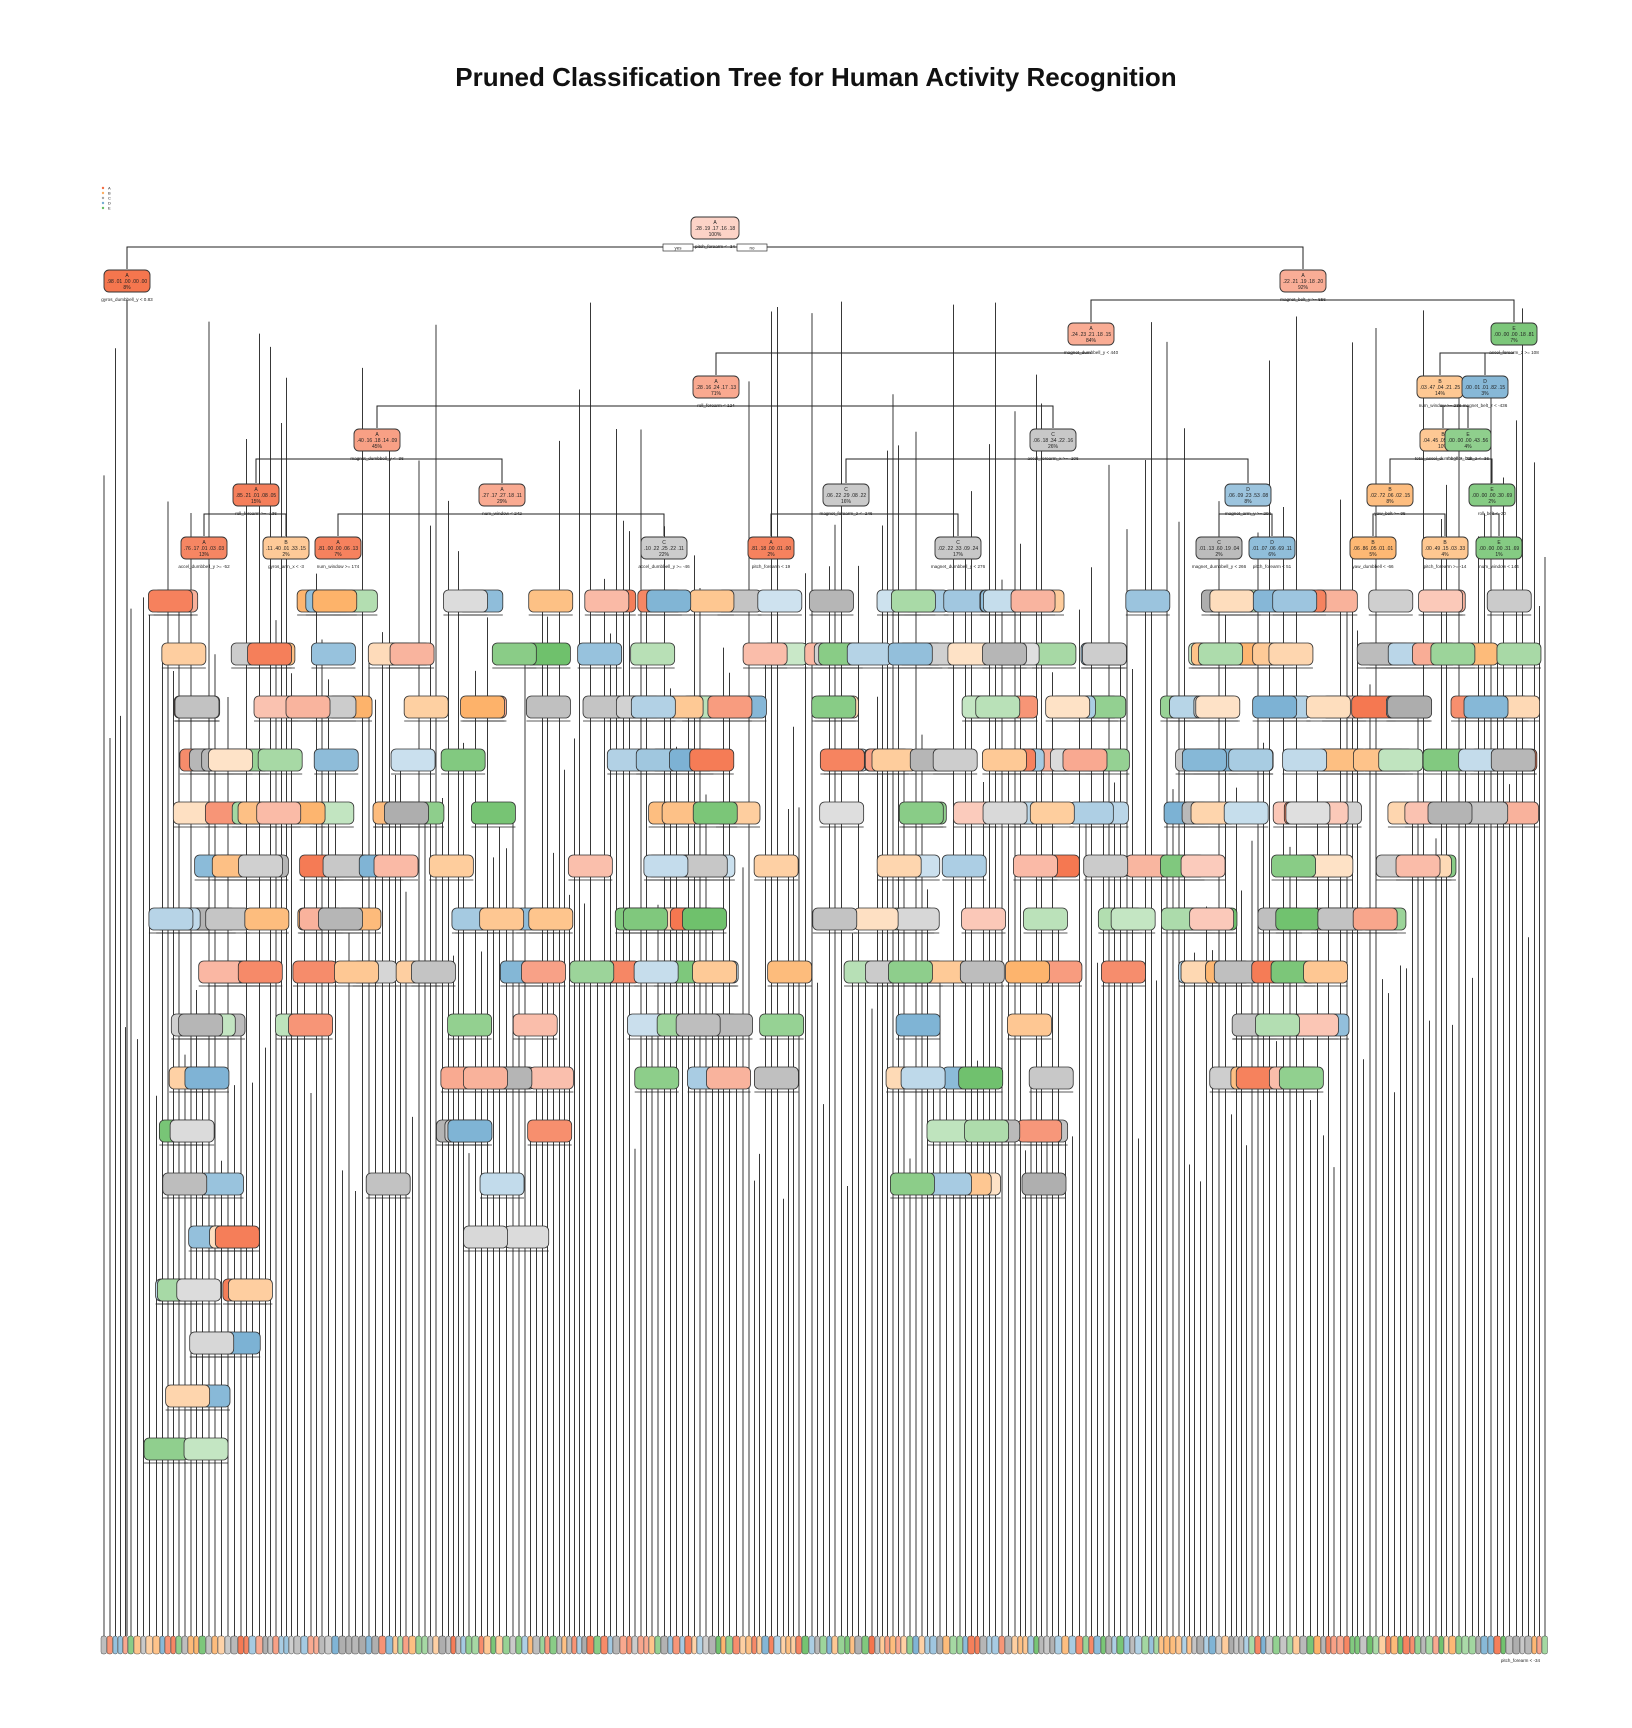 The image size is (1632, 1728). What do you see at coordinates (1053, 441) in the screenshot?
I see `node-probs: .06 .18 .34 .22 .16` at bounding box center [1053, 441].